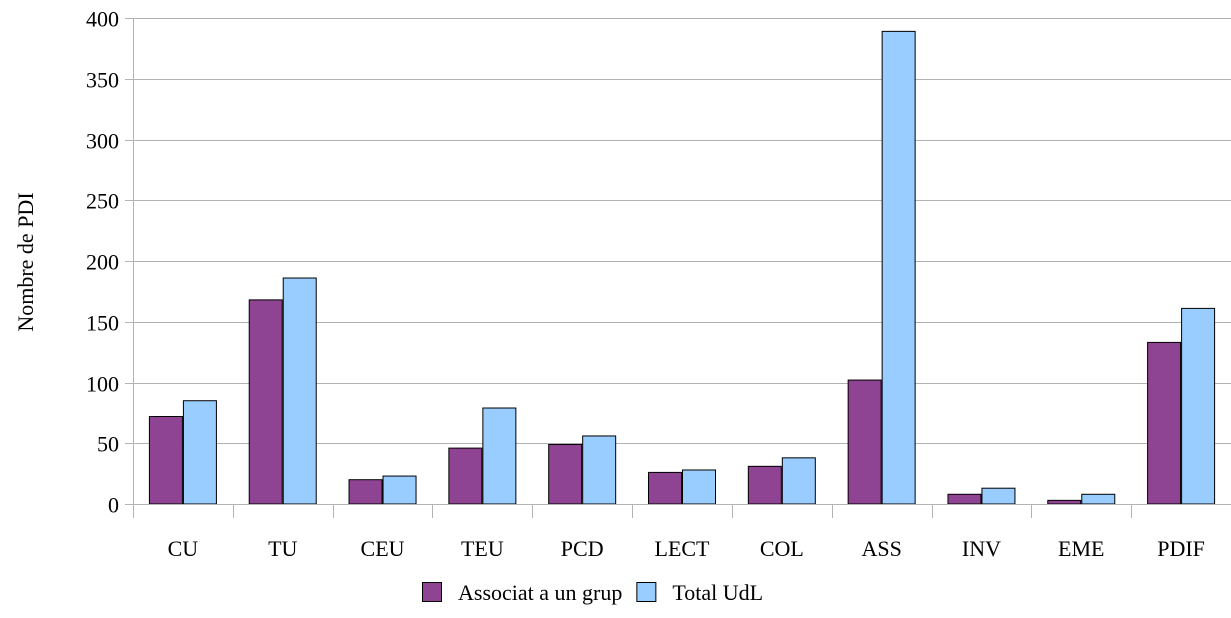 The image size is (1231, 618). Describe the element at coordinates (102, 323) in the screenshot. I see `y-tick-label: 150` at that location.